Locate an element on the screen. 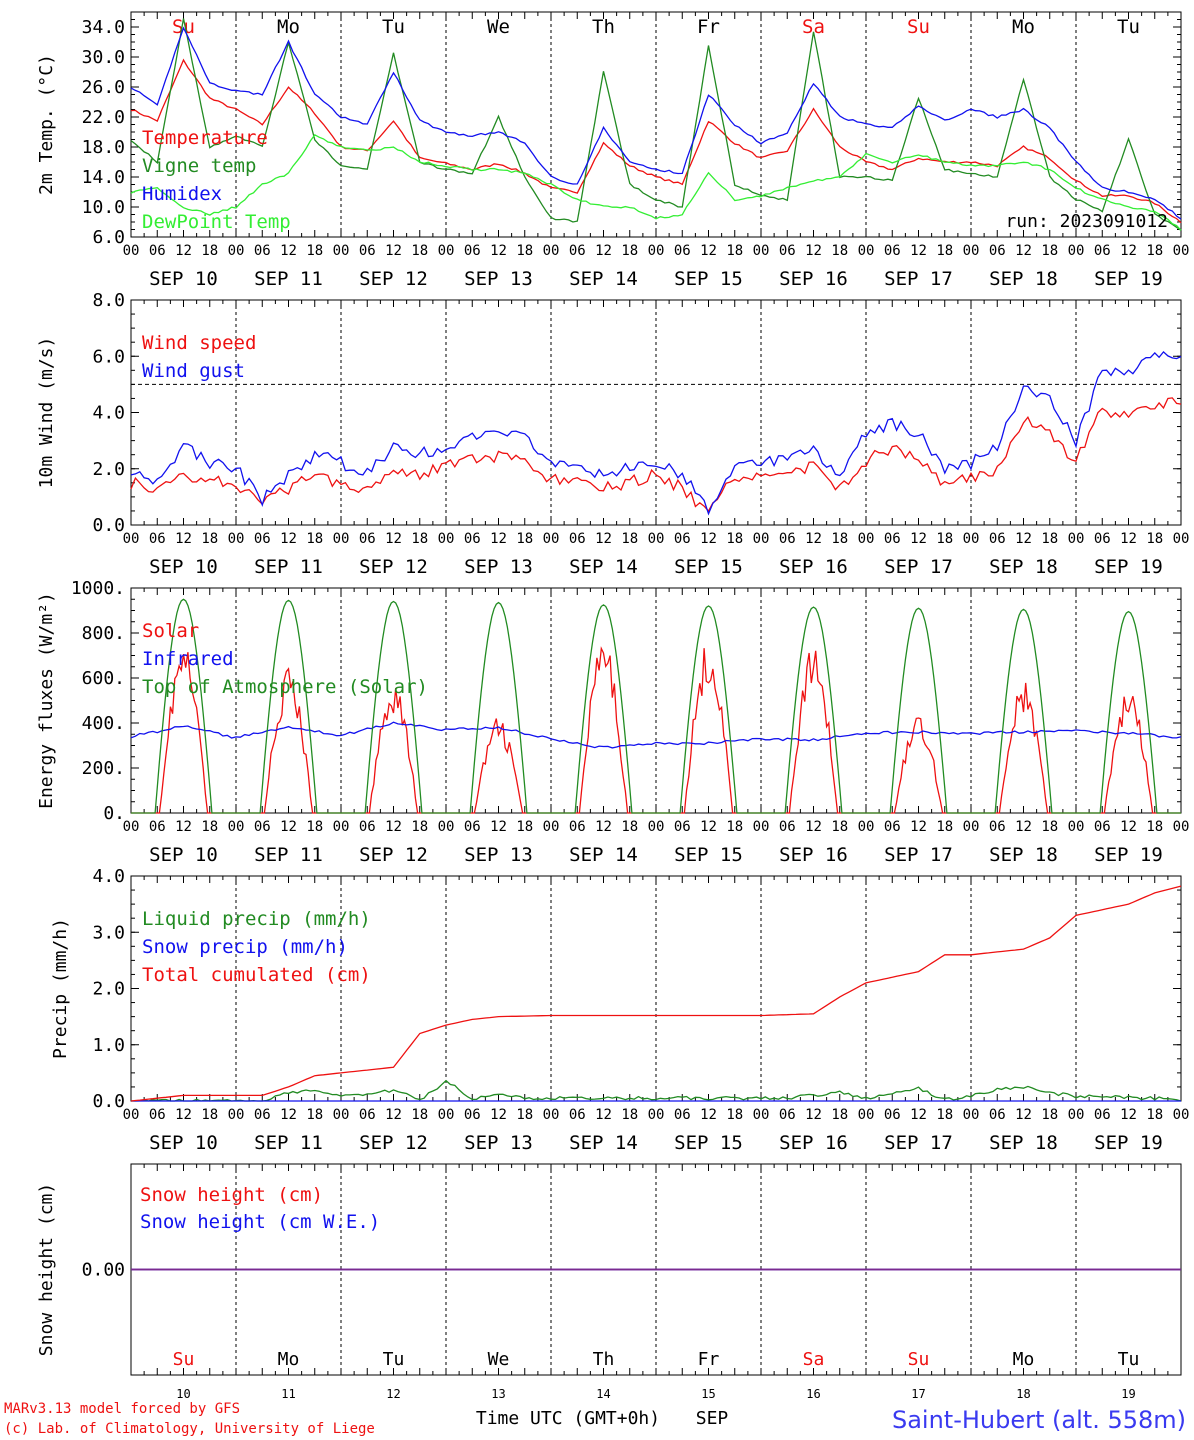 The image size is (1194, 1440). weekday-label: Fr is located at coordinates (709, 1359).